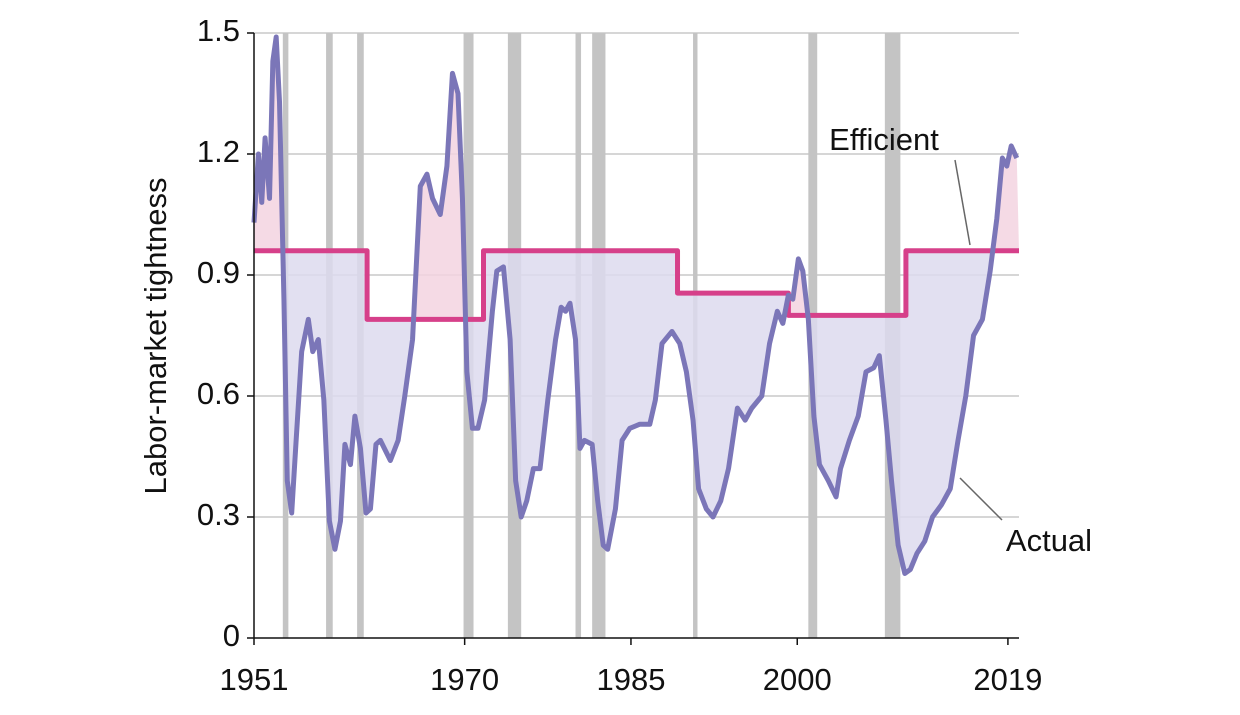 The image size is (1240, 715). Describe the element at coordinates (630, 679) in the screenshot. I see `x-tick-label: 1985` at that location.